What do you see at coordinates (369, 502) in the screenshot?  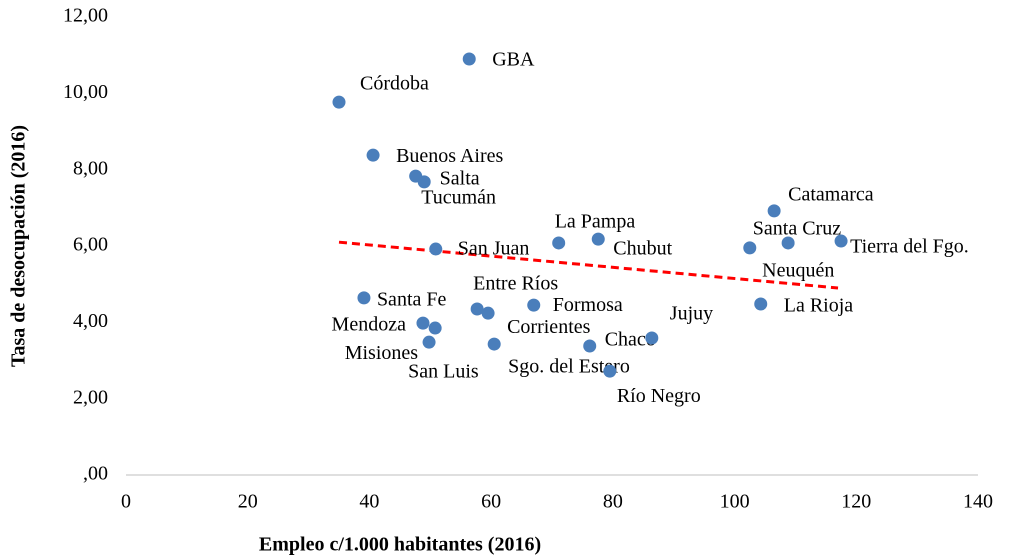 I see `x-tick-label: 40` at bounding box center [369, 502].